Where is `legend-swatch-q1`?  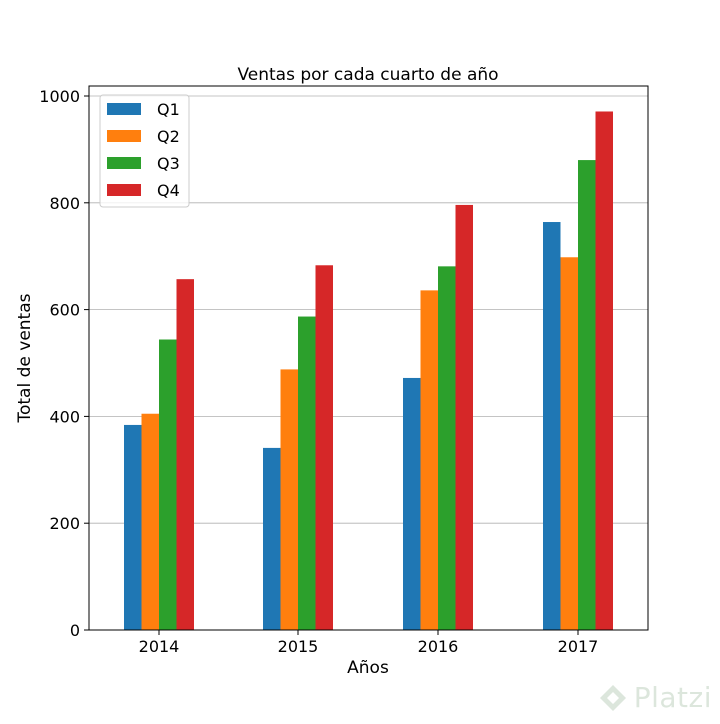 legend-swatch-q1 is located at coordinates (124, 109).